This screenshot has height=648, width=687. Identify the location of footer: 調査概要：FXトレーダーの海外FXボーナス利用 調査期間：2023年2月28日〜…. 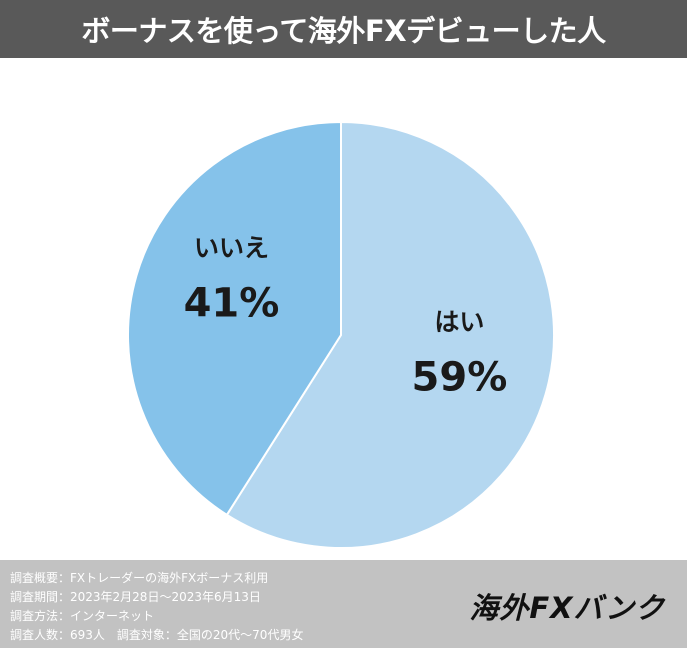
(343, 604).